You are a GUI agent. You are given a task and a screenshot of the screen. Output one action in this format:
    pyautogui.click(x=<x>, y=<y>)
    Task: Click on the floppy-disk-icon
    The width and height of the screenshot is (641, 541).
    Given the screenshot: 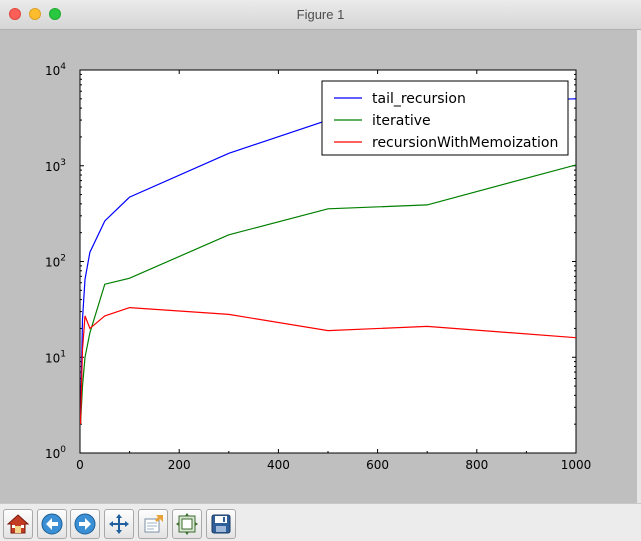 What is the action you would take?
    pyautogui.click(x=221, y=524)
    